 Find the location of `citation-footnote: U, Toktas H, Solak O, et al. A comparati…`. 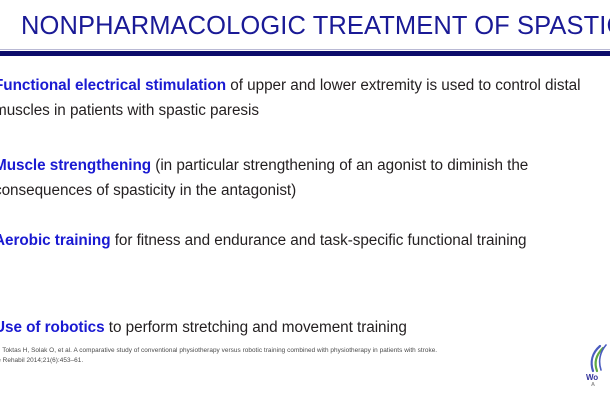

citation-footnote: U, Toktas H, Solak O, et al. A comparati… is located at coordinates (297, 355).